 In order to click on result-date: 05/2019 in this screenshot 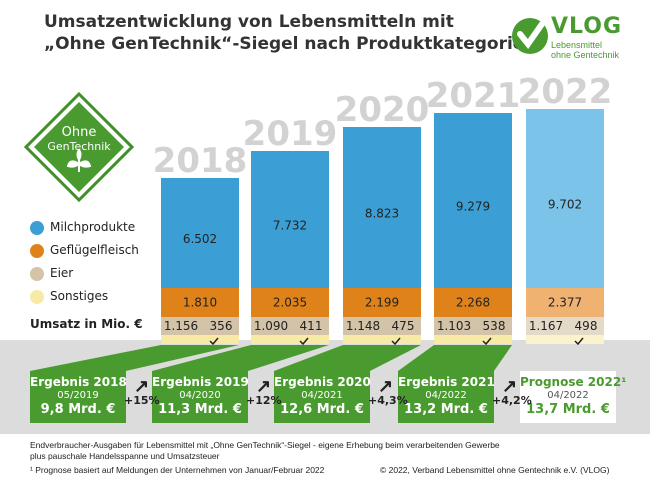, I will do `click(78, 395)`.